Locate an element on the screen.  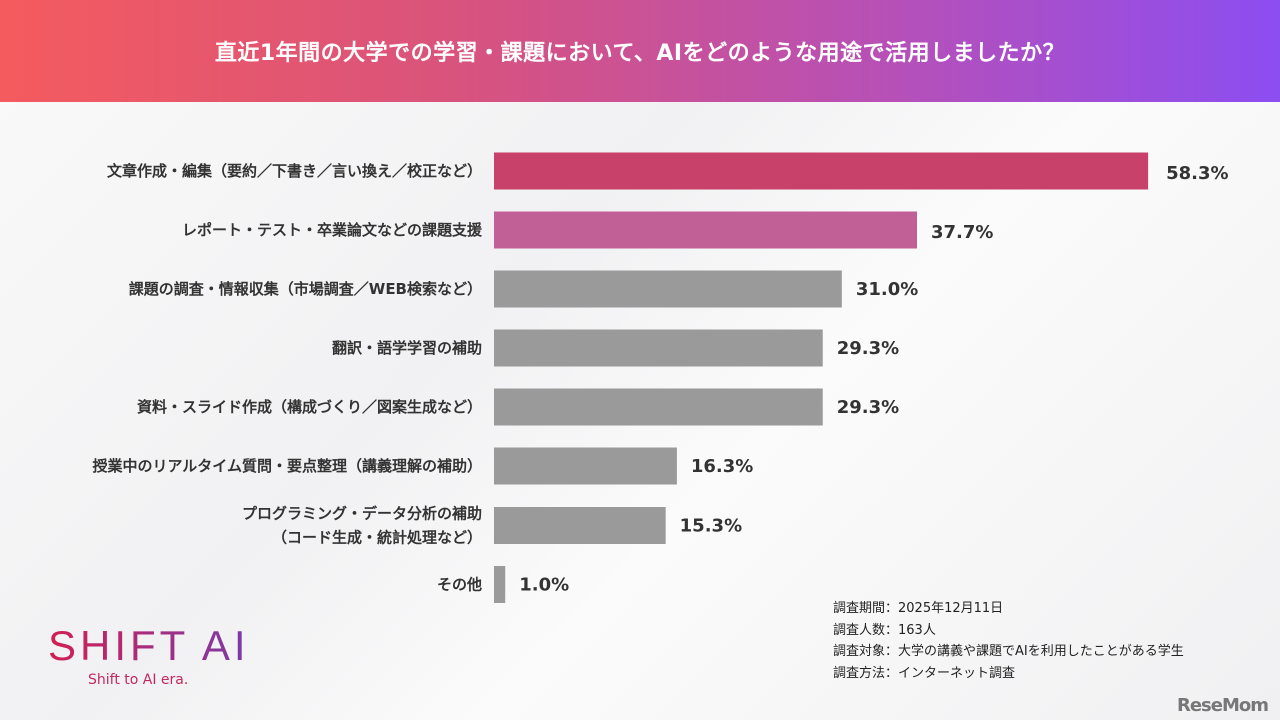
resemom-watermark: ReseMom is located at coordinates (1222, 705).